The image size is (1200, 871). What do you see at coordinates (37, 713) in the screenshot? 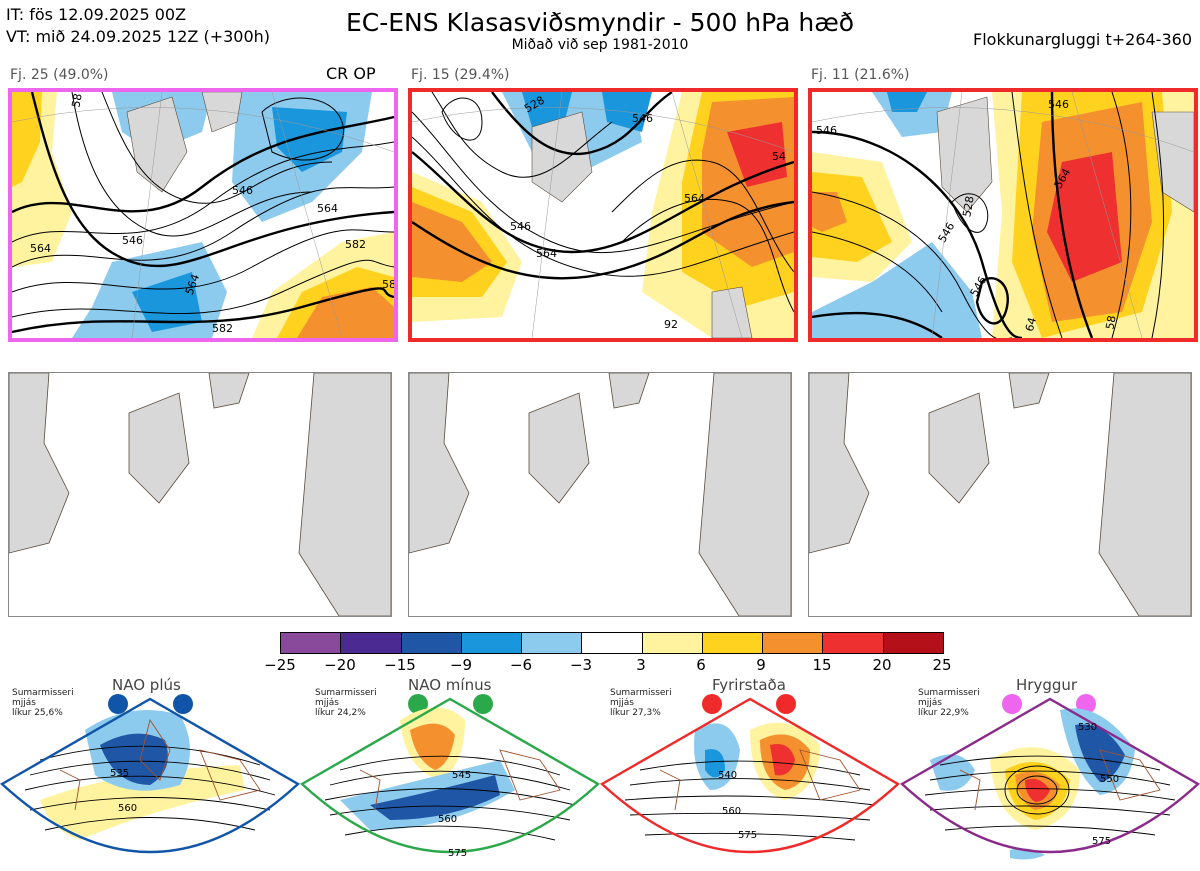
I see `regime-probability: líkur 25,6%` at bounding box center [37, 713].